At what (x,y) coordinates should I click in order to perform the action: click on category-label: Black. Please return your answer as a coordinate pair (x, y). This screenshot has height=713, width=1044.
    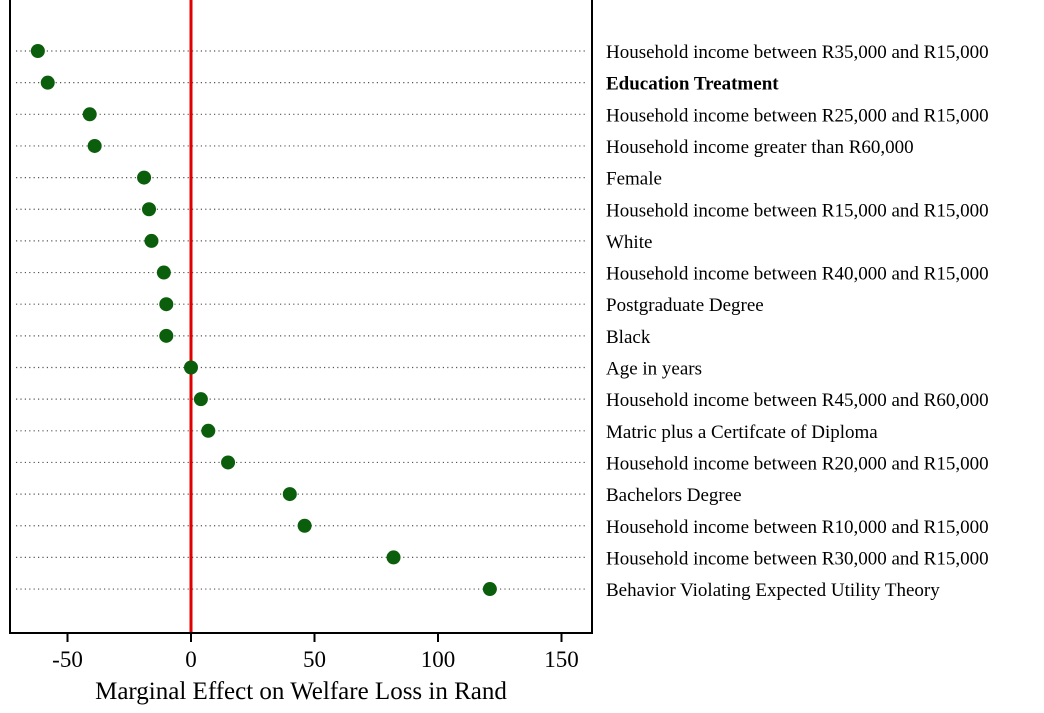
    Looking at the image, I should click on (628, 337).